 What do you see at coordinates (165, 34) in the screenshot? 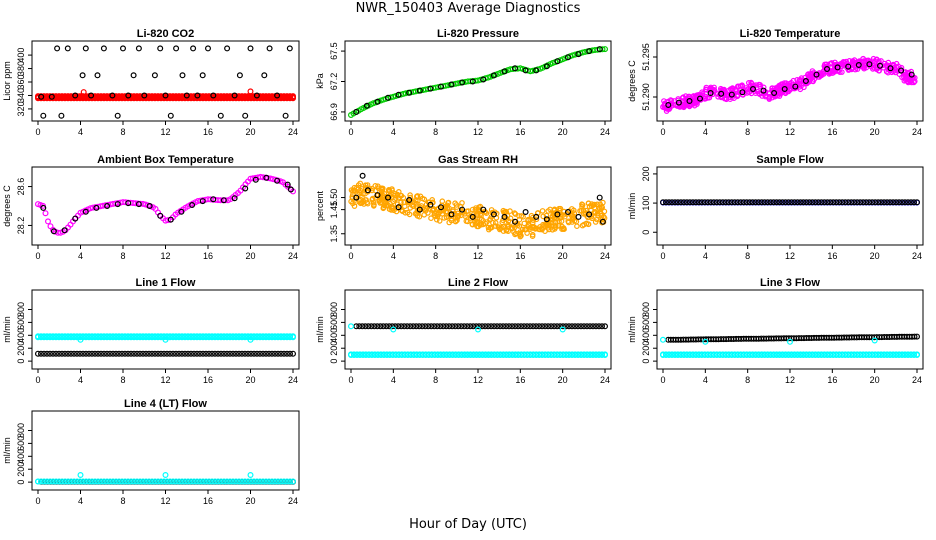
I see `chart-title: Li-820 CO2` at bounding box center [165, 34].